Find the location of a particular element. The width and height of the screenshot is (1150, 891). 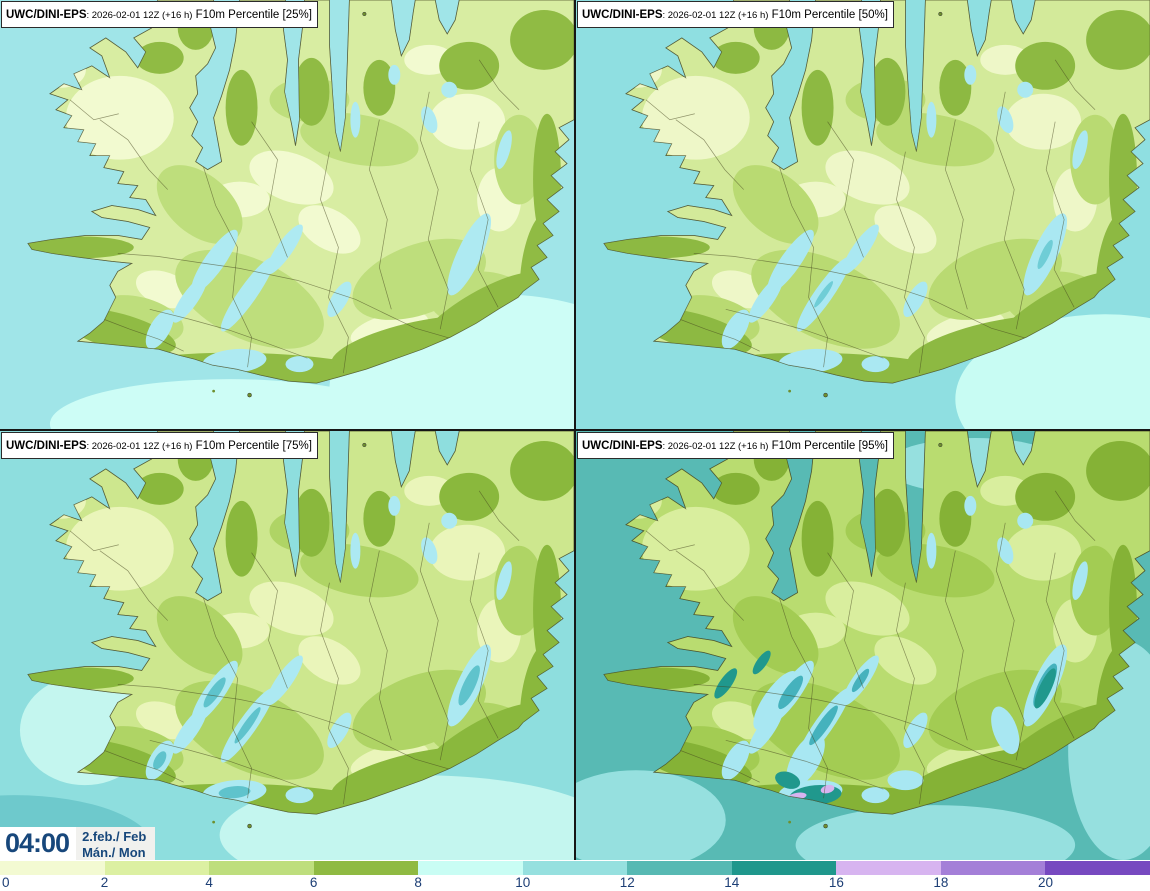

colorbar-tick-row: 0 2 4 6 8 10 12 14 16 18 20 is located at coordinates (575, 883).